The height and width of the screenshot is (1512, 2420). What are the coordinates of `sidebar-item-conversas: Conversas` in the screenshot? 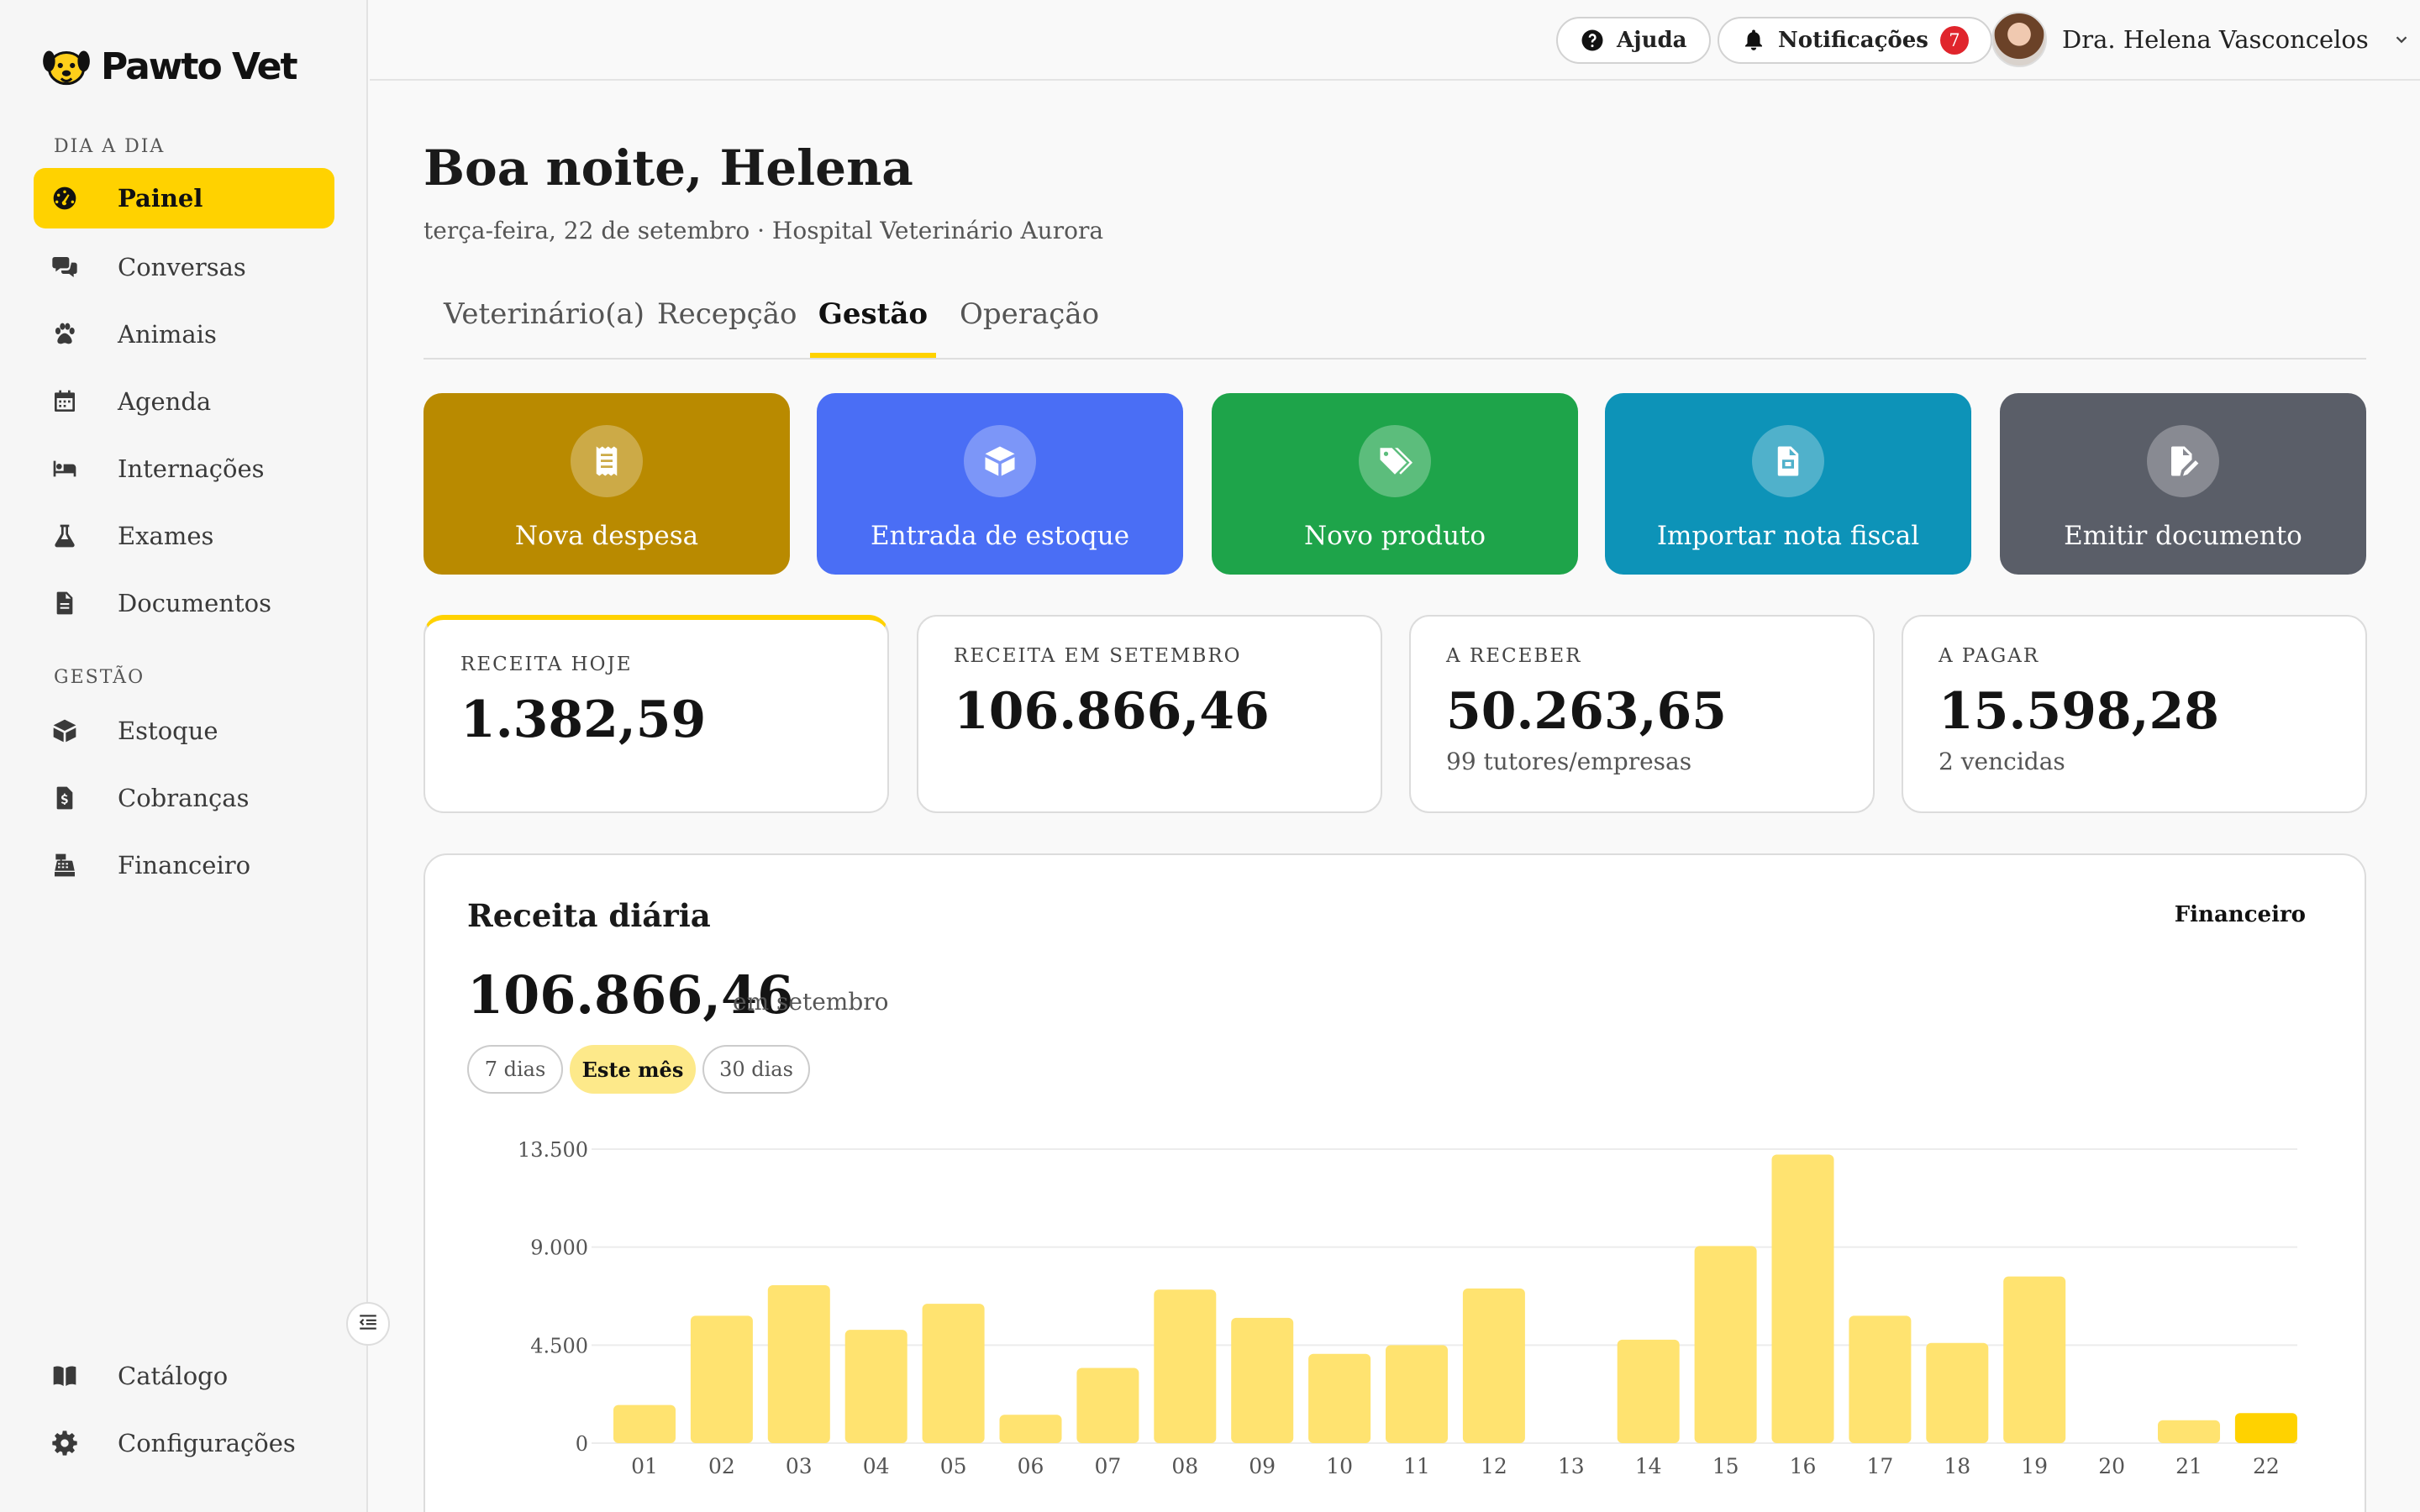 It's located at (184, 267).